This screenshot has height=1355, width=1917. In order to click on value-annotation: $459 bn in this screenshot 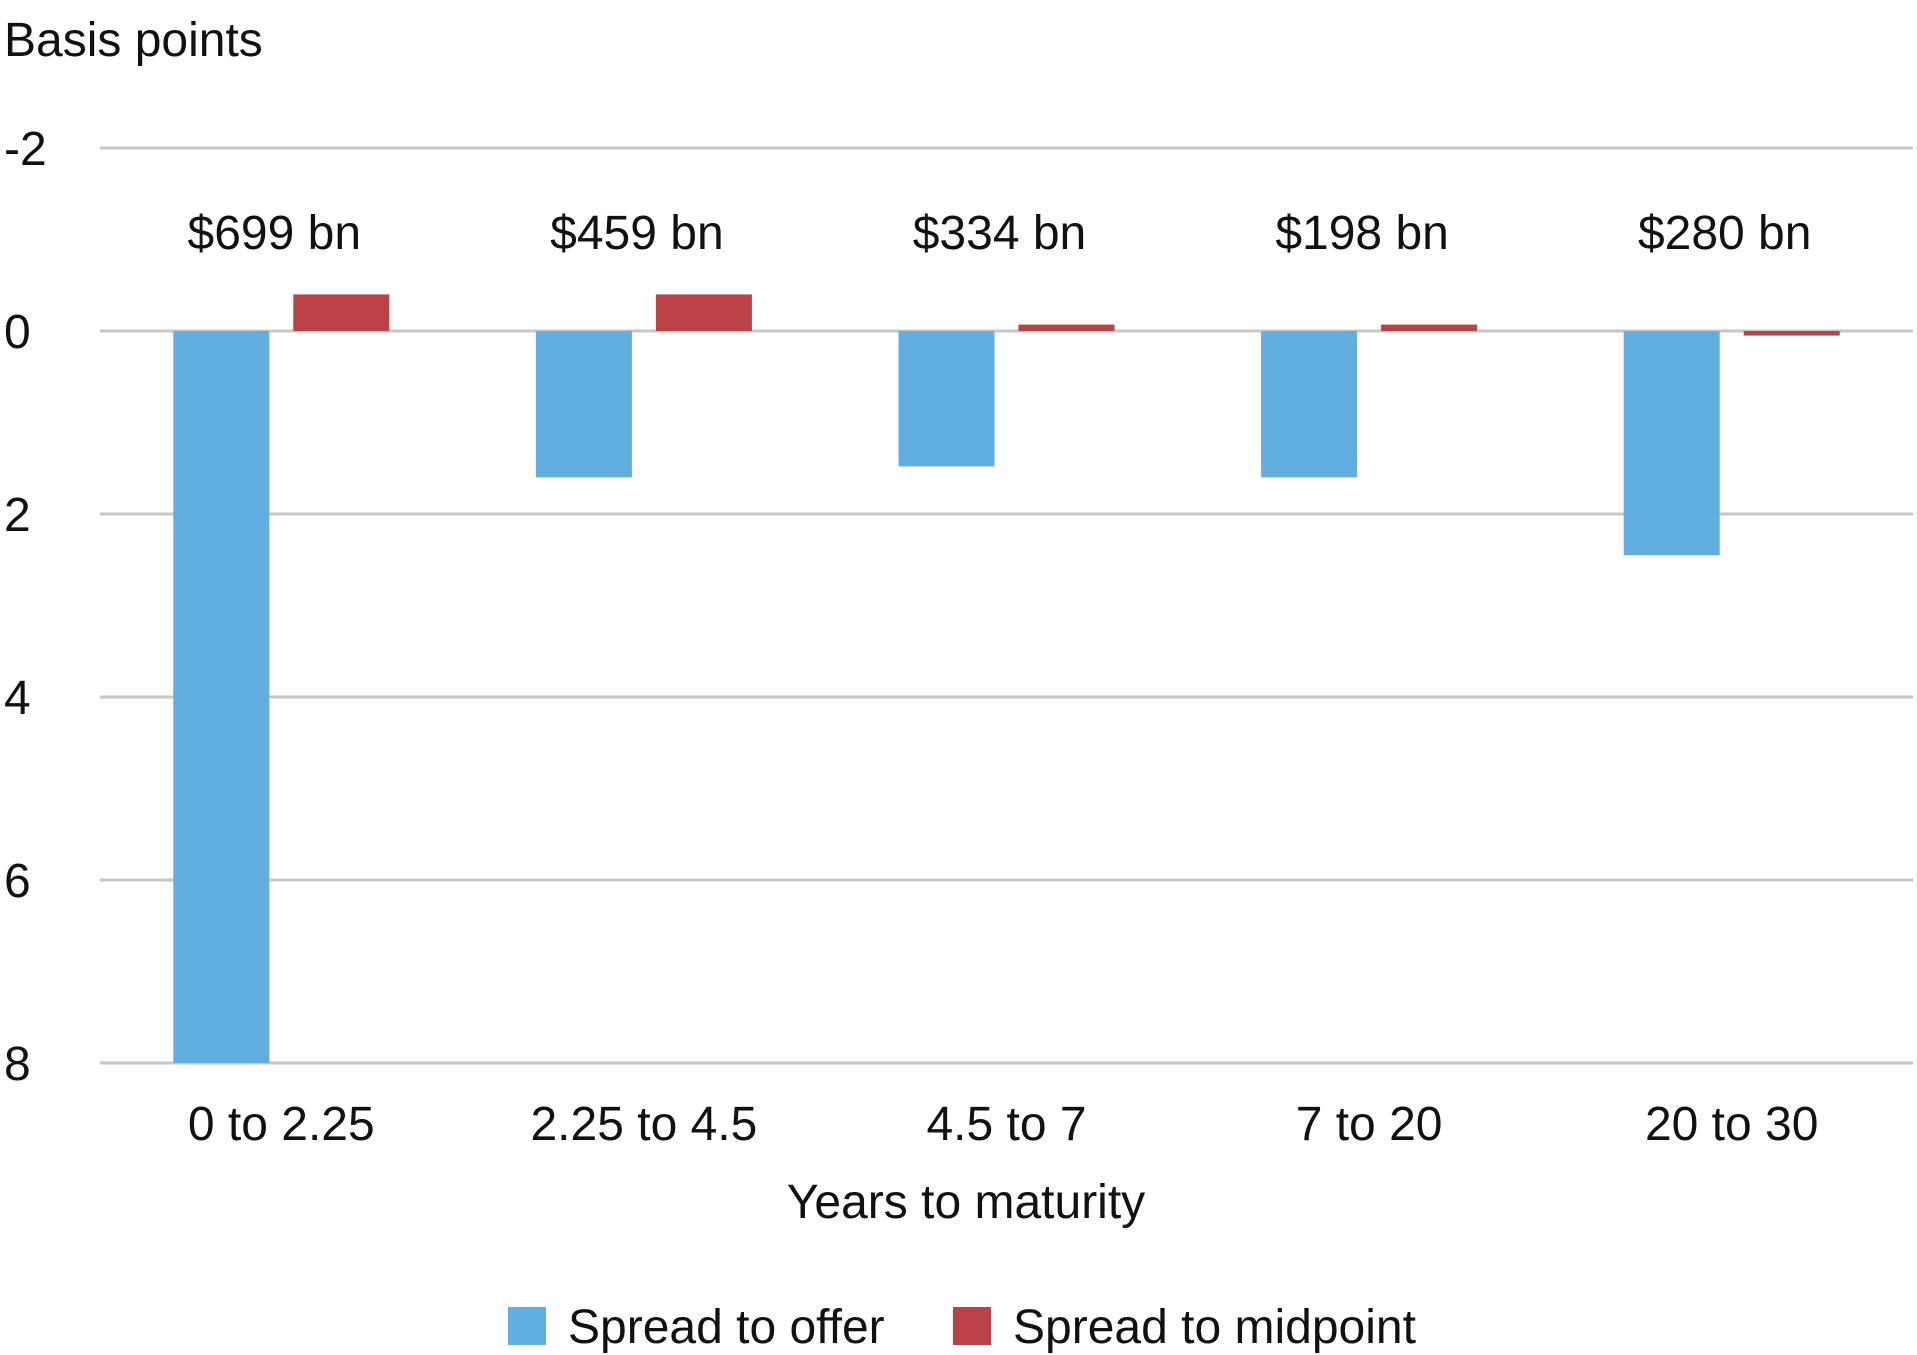, I will do `click(637, 233)`.